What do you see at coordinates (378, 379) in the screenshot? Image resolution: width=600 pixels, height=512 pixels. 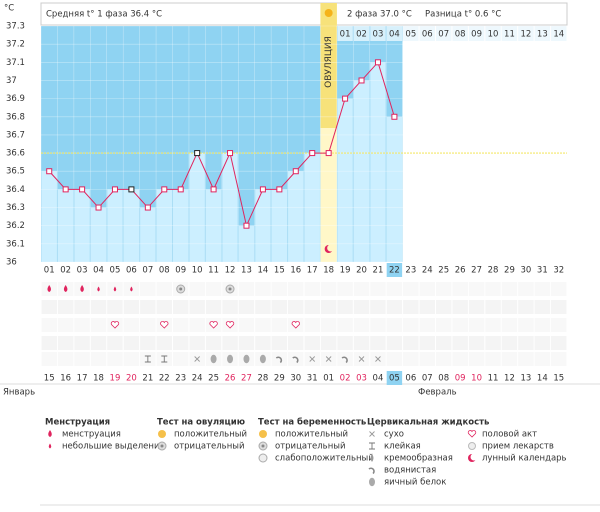 I see `date: 04` at bounding box center [378, 379].